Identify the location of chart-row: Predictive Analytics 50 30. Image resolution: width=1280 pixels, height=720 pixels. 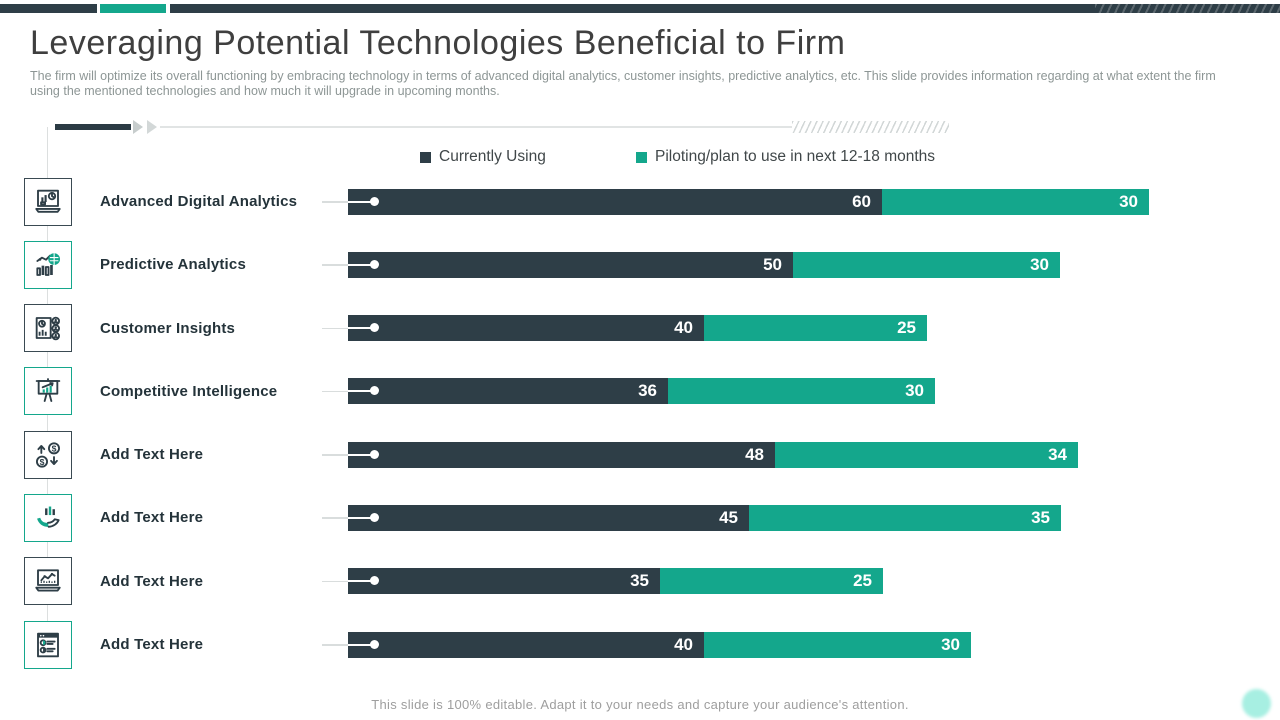
(640, 264).